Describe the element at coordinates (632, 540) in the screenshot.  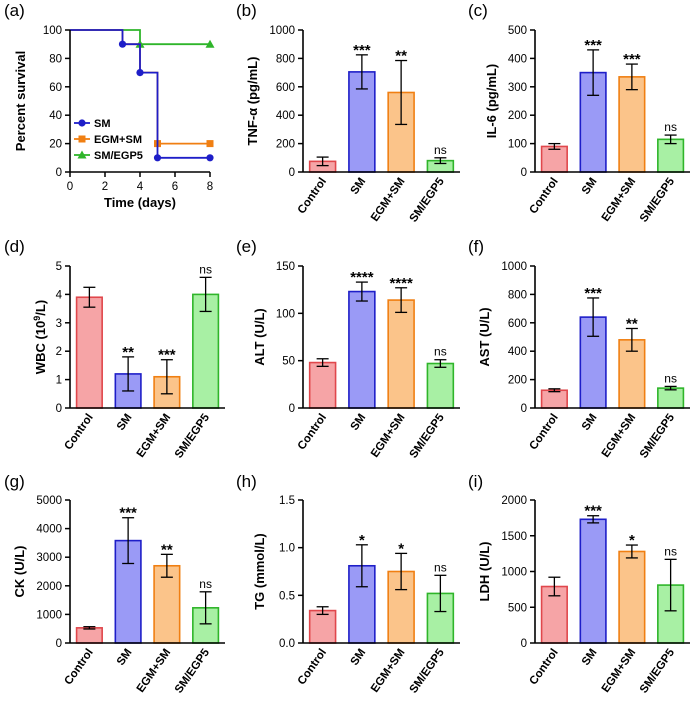
I see `significance-label: *` at that location.